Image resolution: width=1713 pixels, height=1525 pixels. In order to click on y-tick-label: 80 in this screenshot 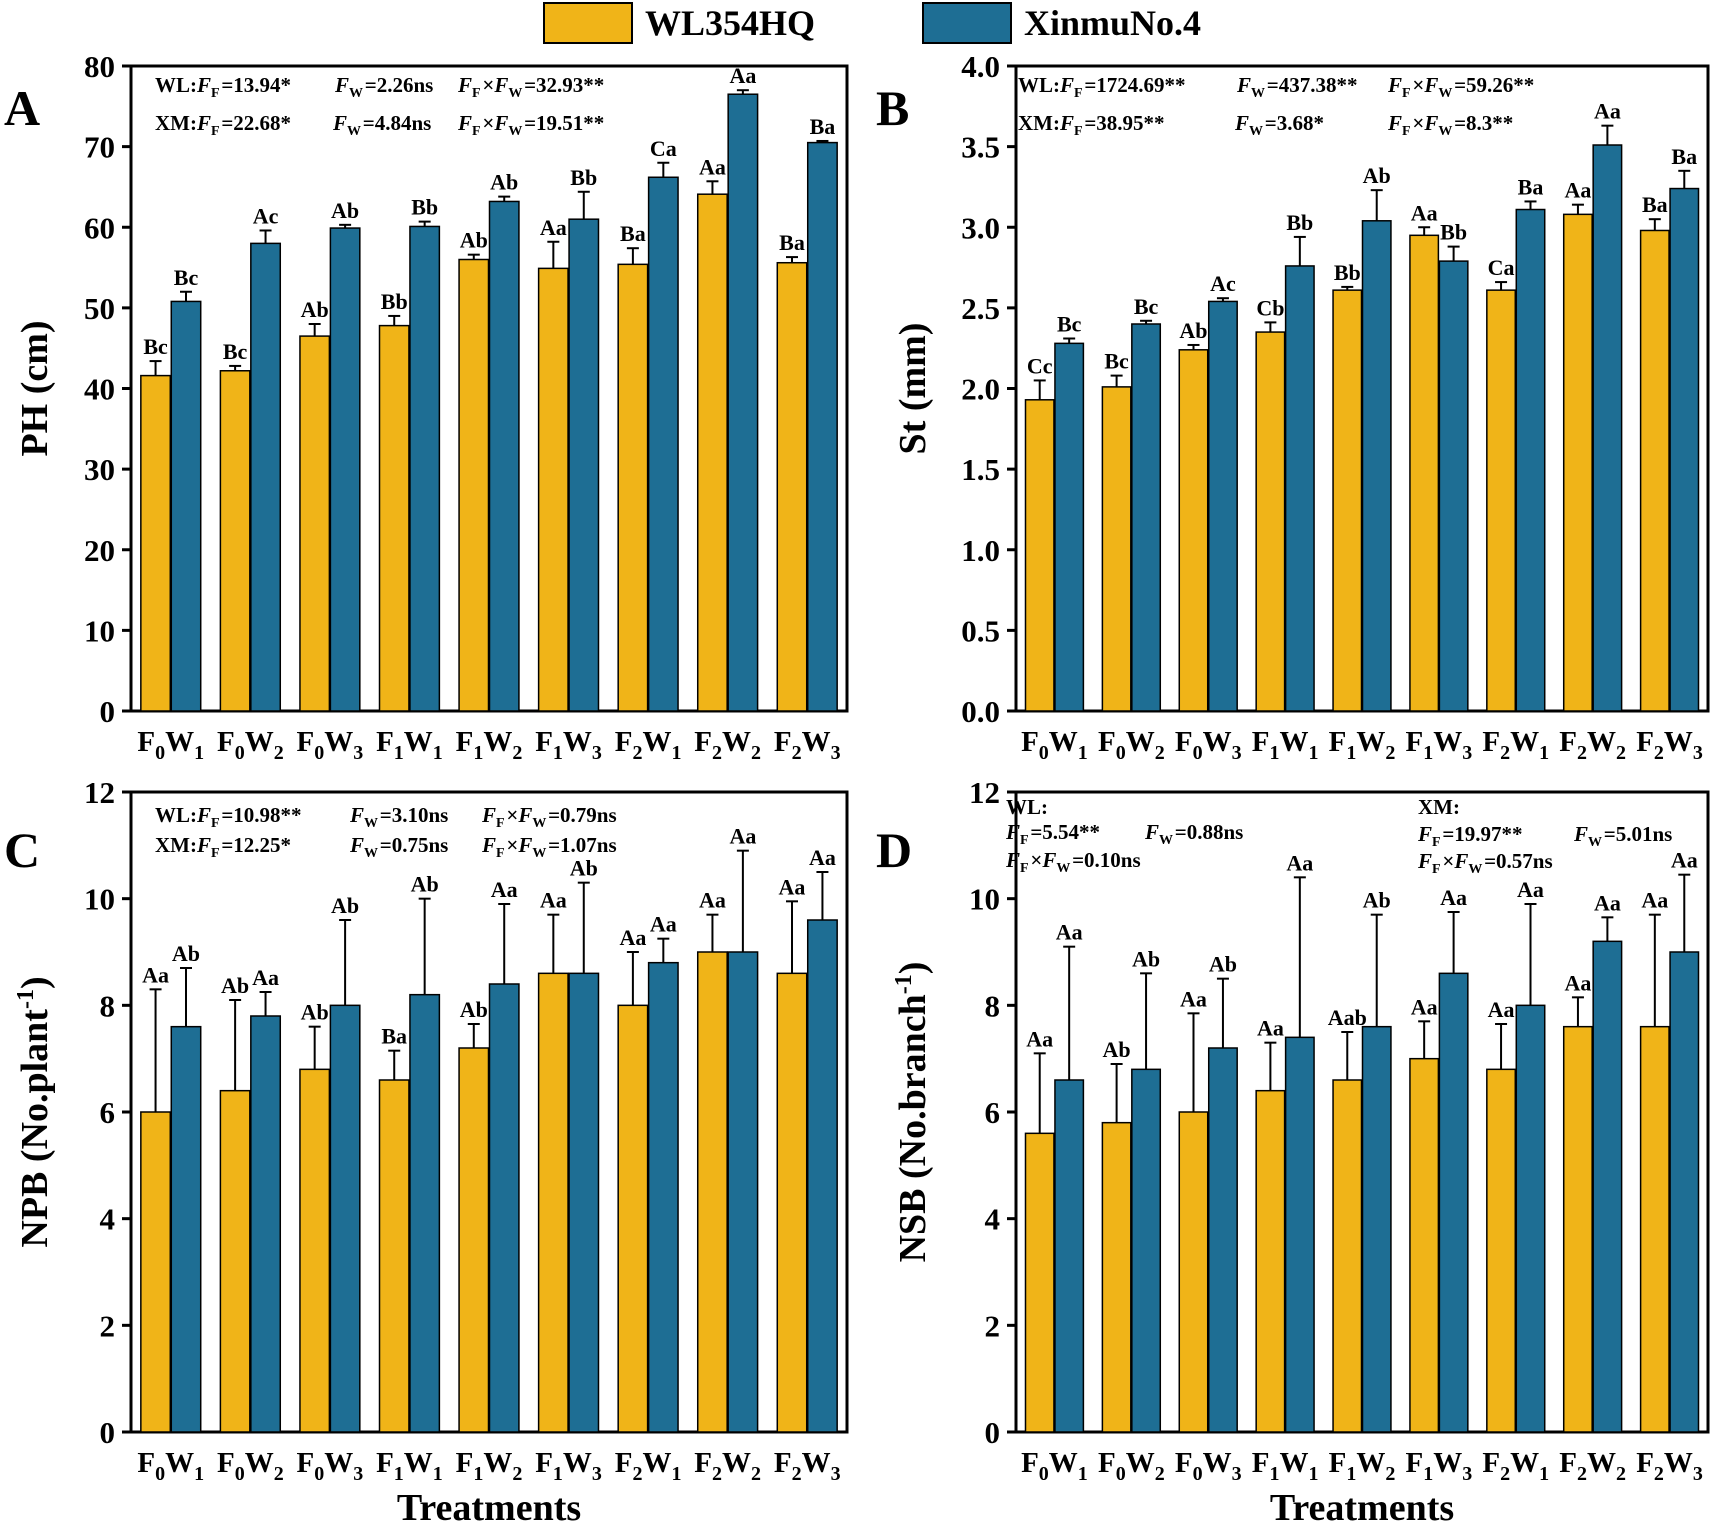, I will do `click(99, 66)`.